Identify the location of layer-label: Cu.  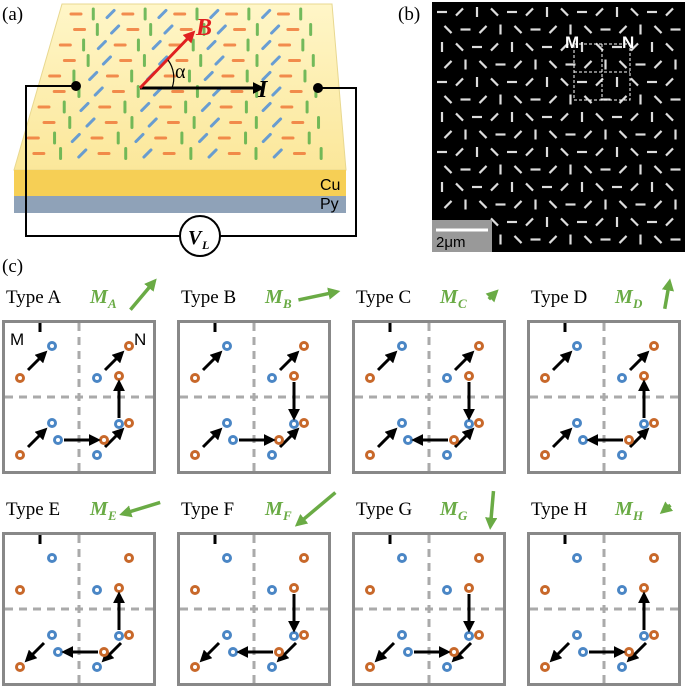
(330, 185).